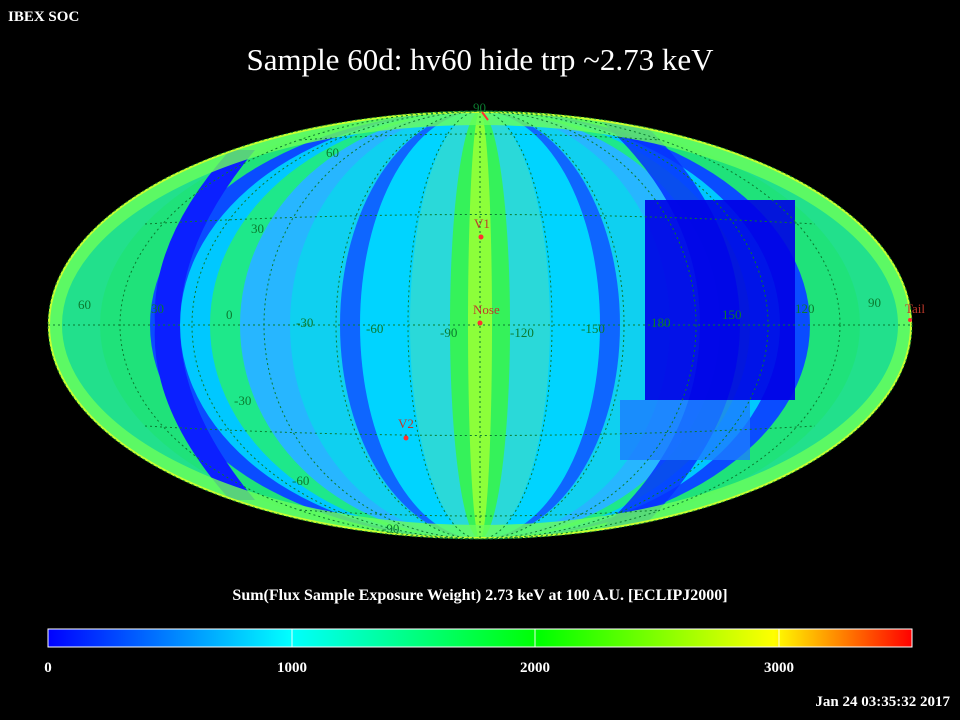  Describe the element at coordinates (229, 314) in the screenshot. I see `lon-label-0: 0` at that location.